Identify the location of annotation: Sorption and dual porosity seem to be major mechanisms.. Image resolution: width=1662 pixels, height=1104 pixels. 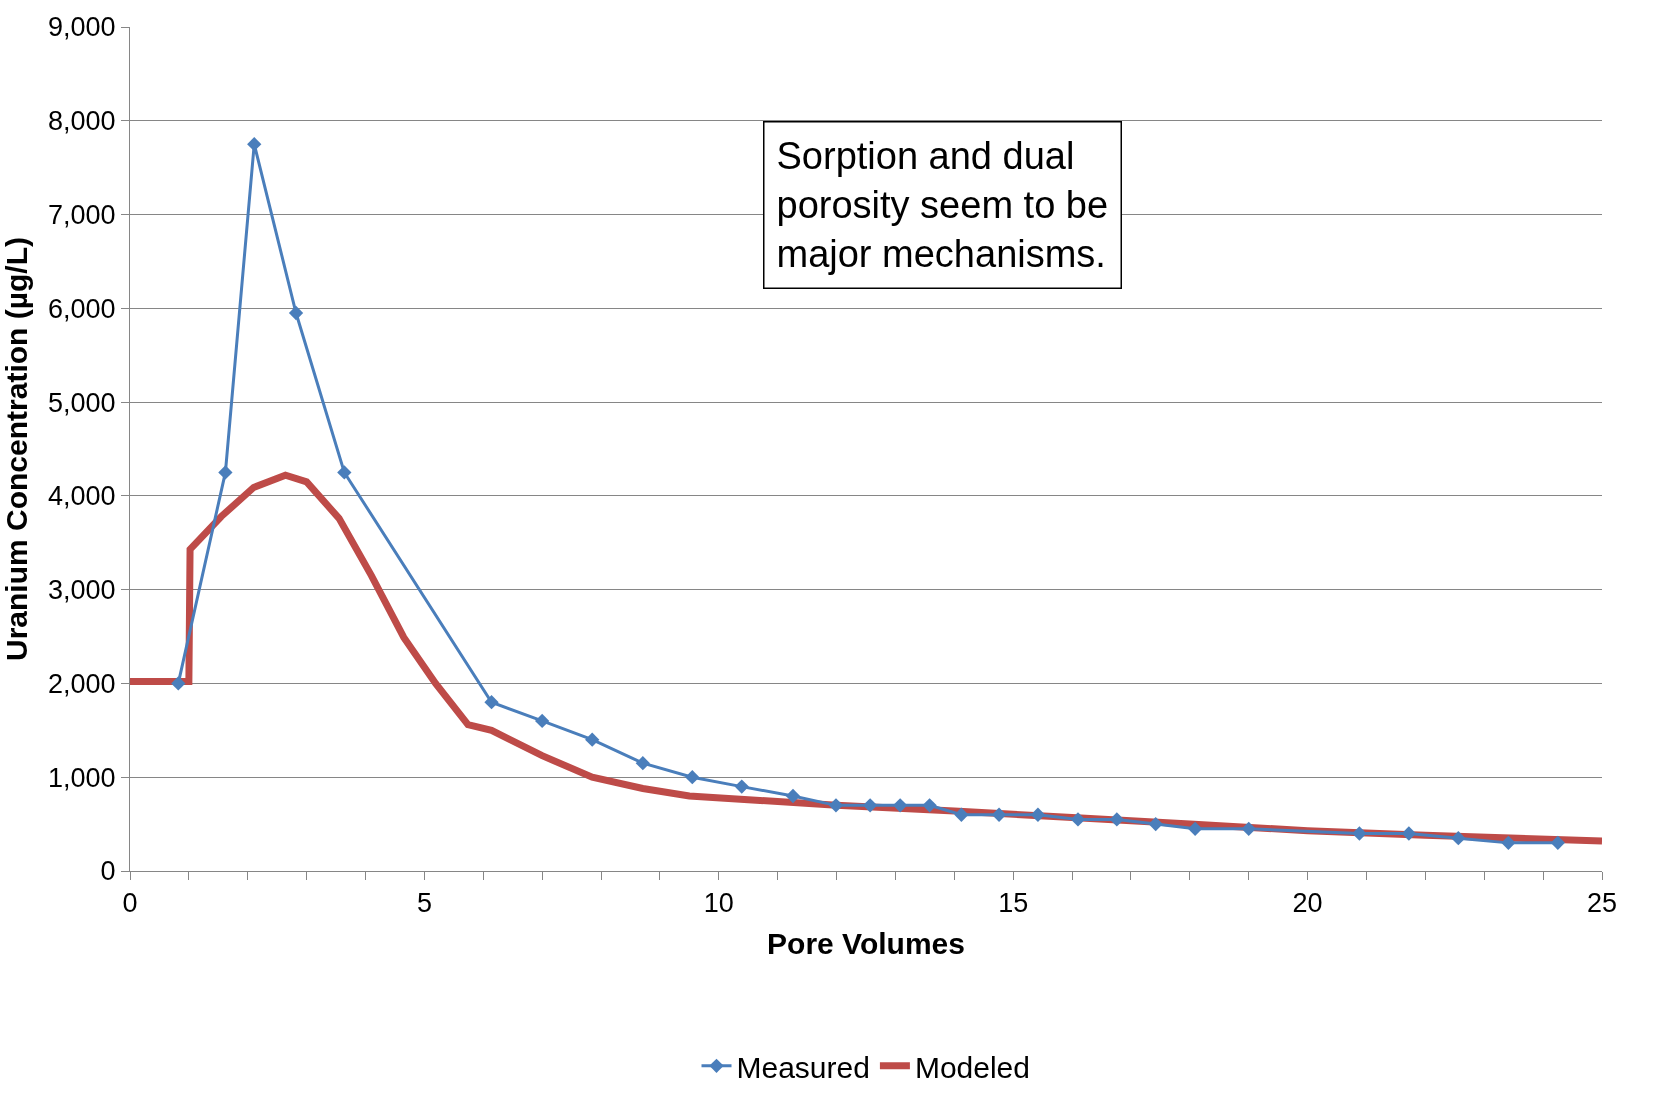
(942, 205).